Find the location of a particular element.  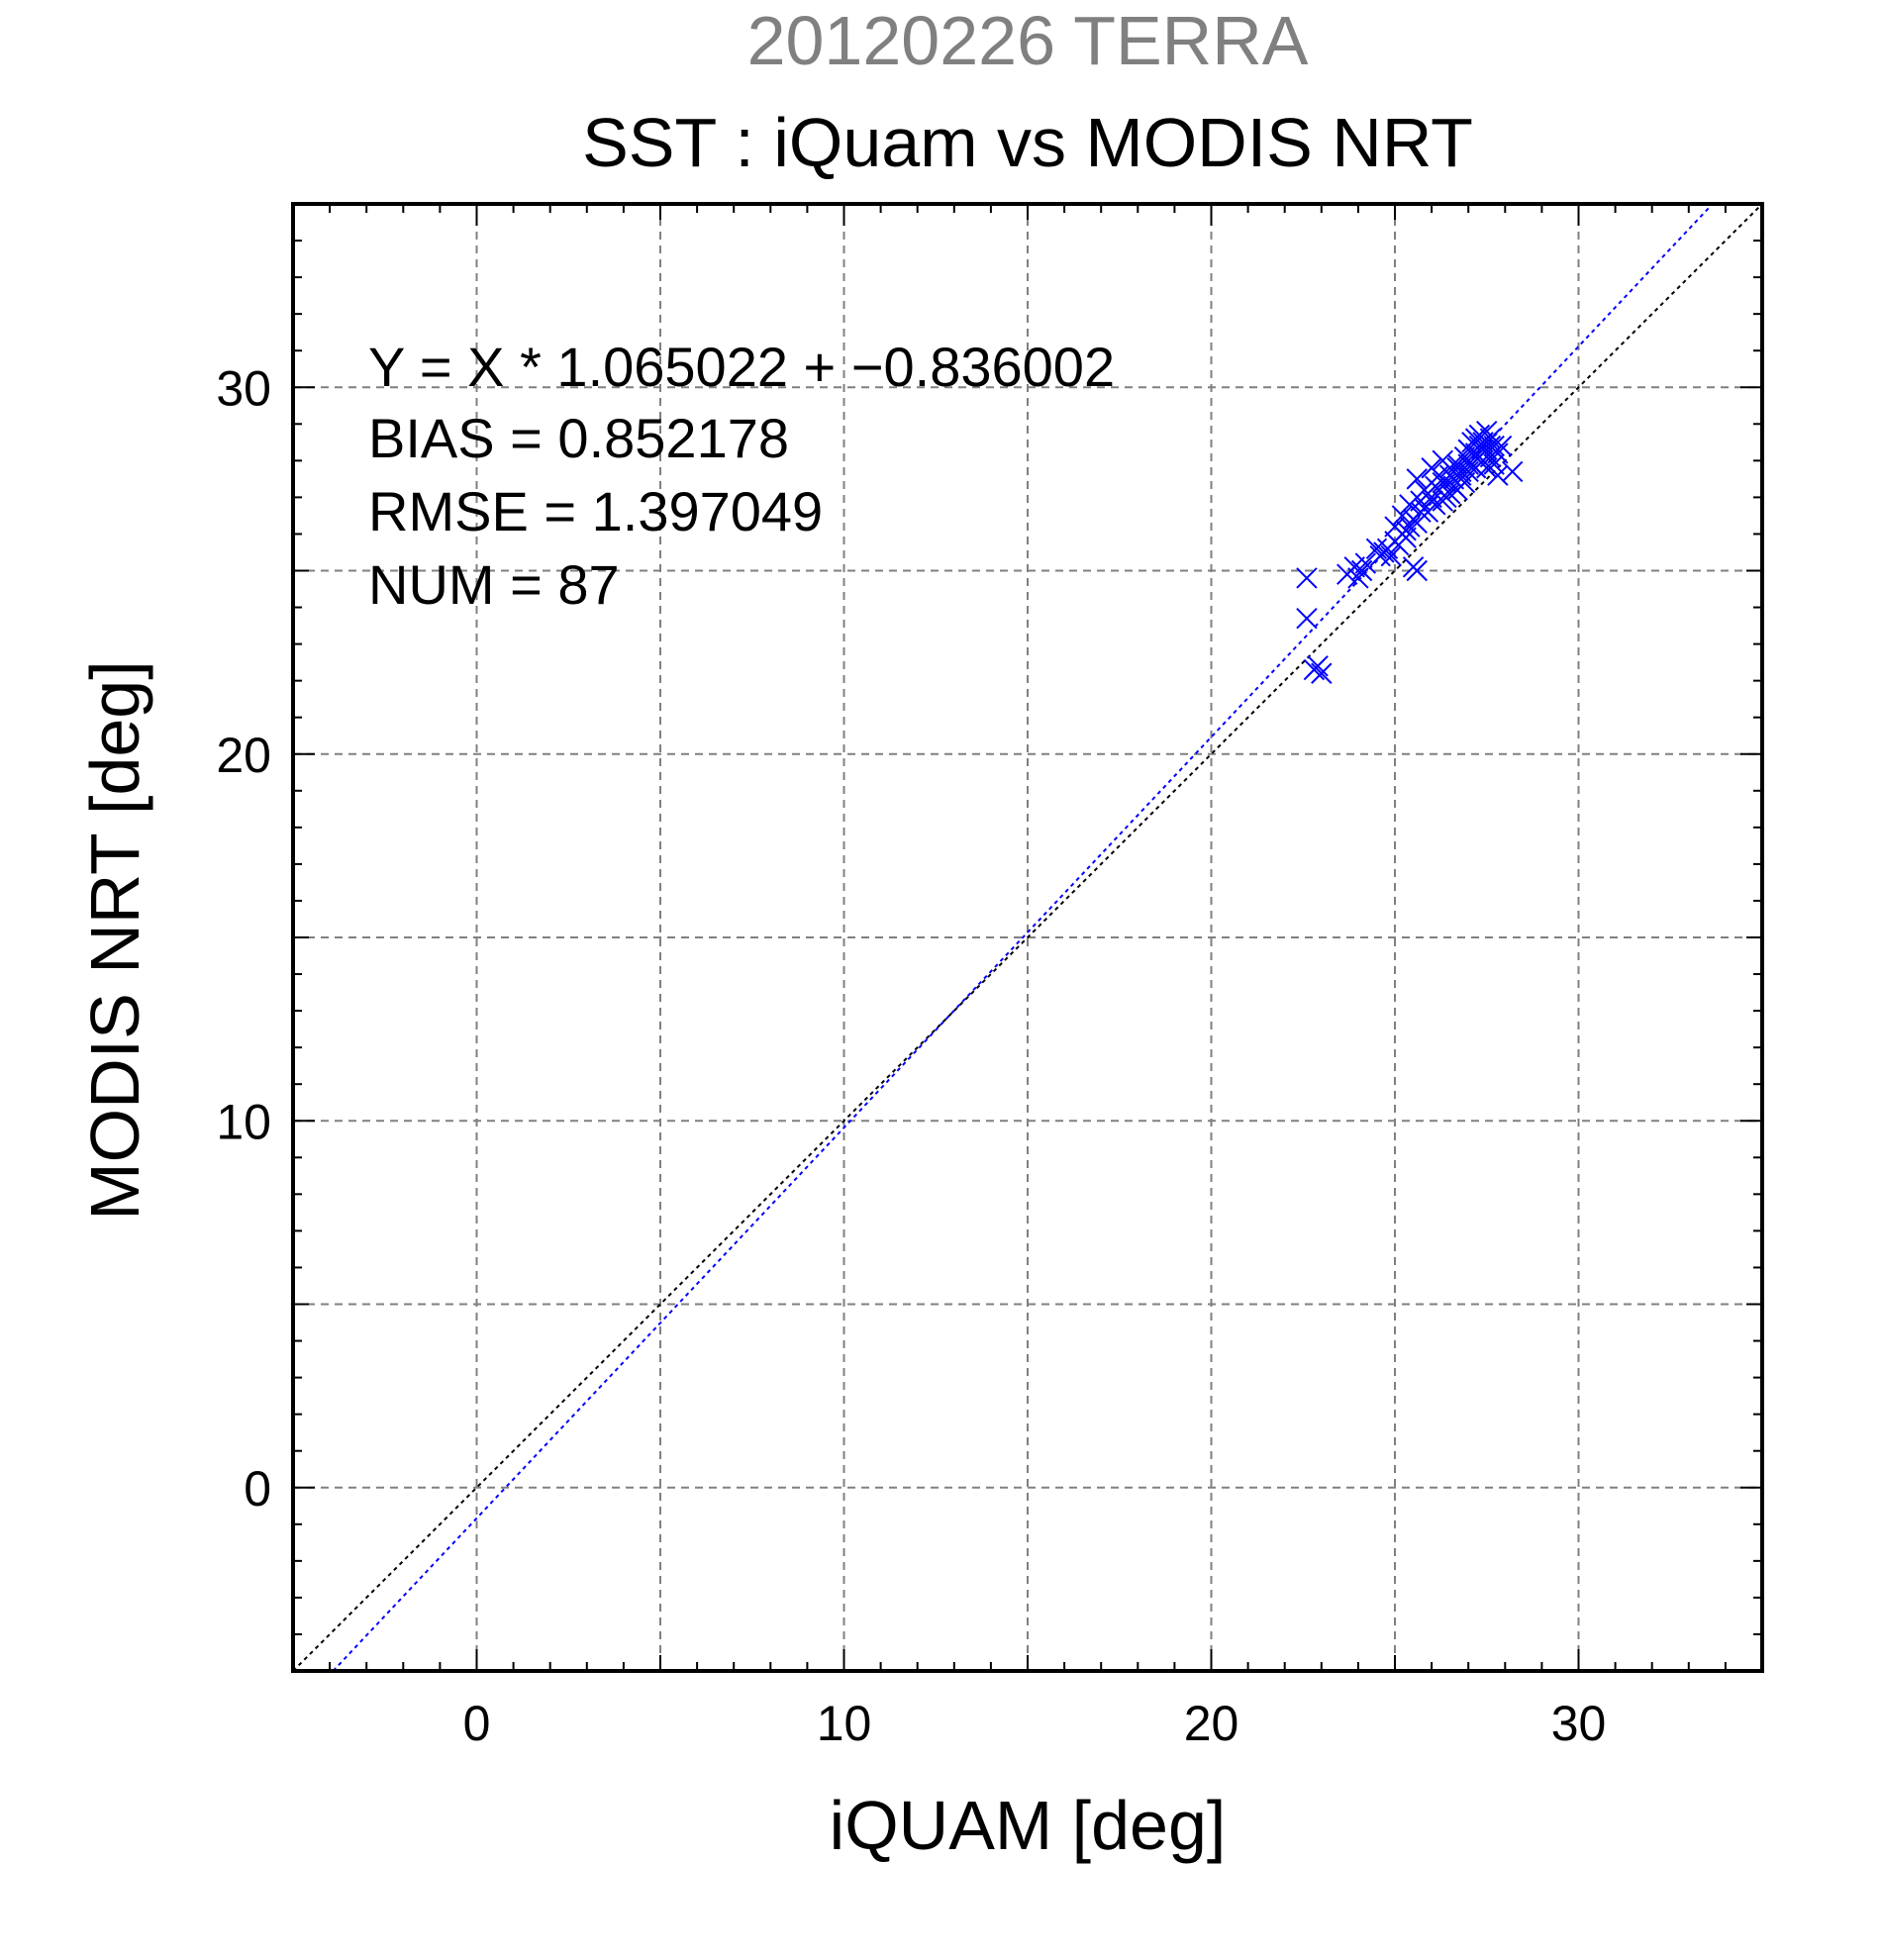

stat-fit-equation: Y = X * 1.065022 + −0.836002 is located at coordinates (742, 367).